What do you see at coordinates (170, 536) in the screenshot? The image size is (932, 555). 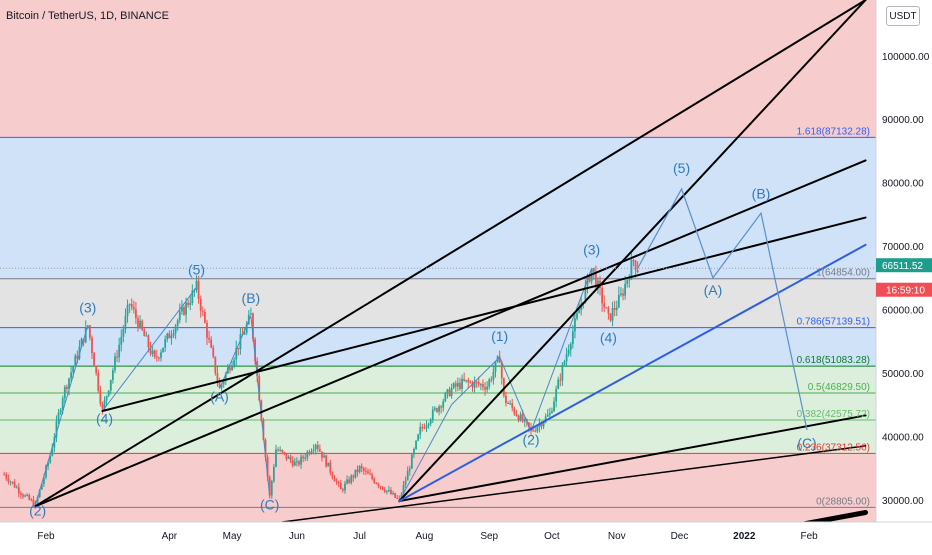 I see `x-tick-label: Apr` at bounding box center [170, 536].